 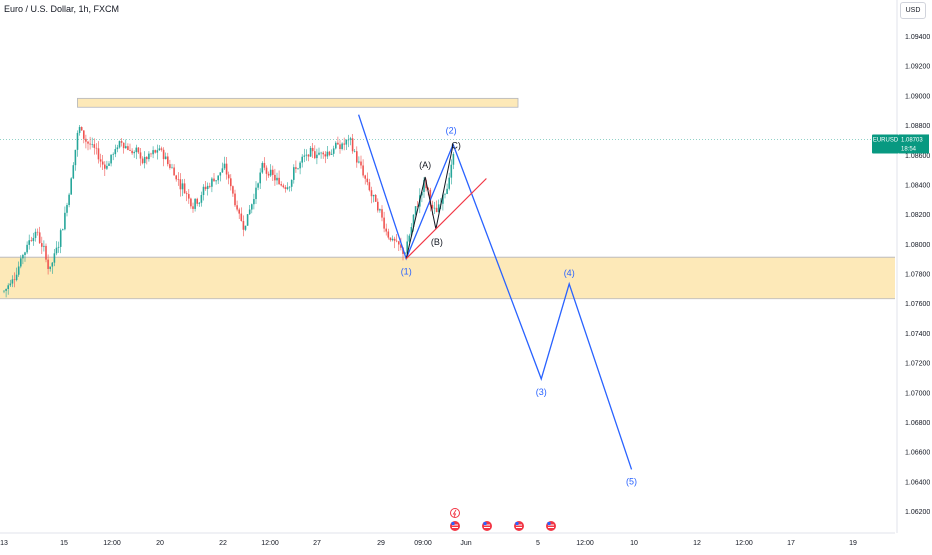 I want to click on chart-title: Euro / U.S. Dollar, 1h, FXCM, so click(x=62, y=9).